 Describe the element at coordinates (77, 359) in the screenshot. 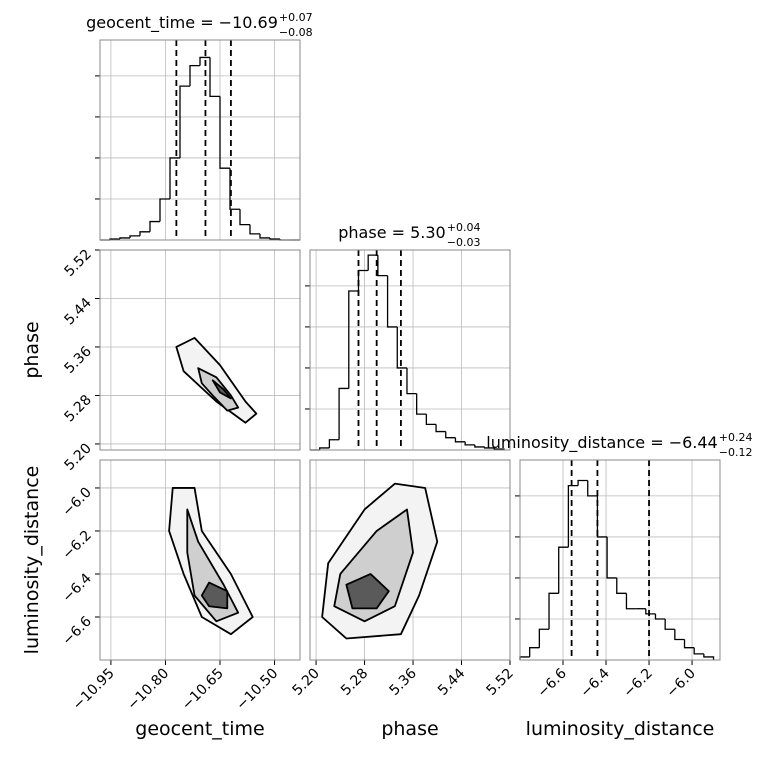

I see `y-tick-label: 5.36` at that location.